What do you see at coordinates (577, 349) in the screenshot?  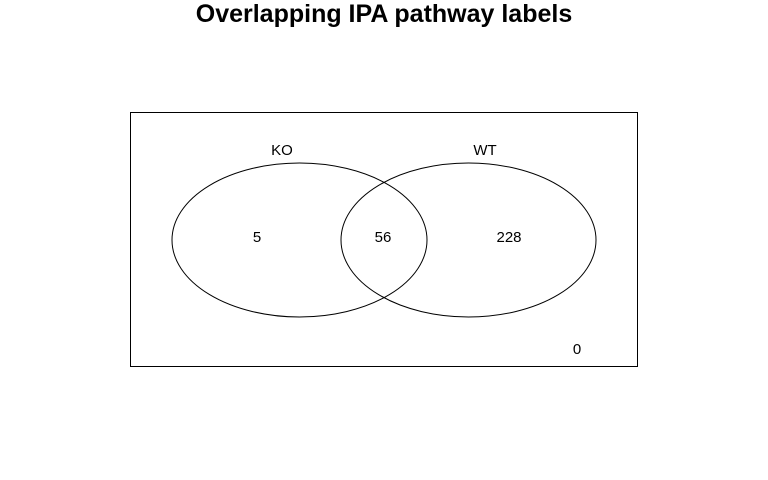 I see `outside-count: 0` at bounding box center [577, 349].